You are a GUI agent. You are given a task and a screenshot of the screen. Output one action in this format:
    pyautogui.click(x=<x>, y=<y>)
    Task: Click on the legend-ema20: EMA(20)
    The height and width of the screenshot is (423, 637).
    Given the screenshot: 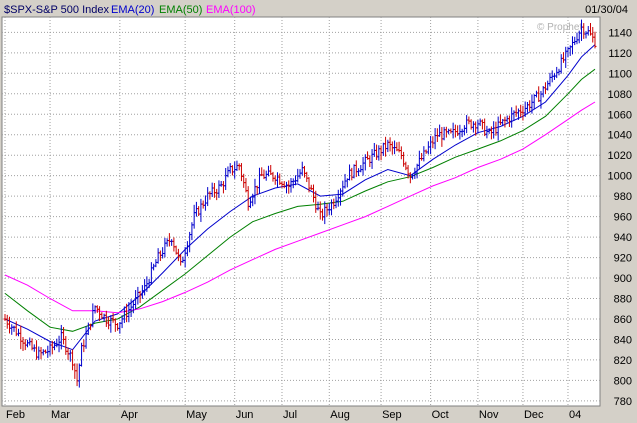 What is the action you would take?
    pyautogui.click(x=132, y=10)
    